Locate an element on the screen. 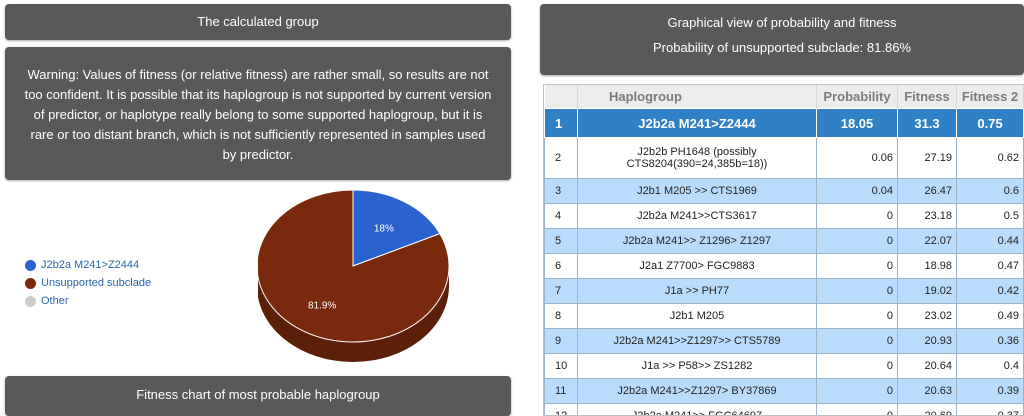 Image resolution: width=1024 pixels, height=416 pixels. haplogroup-column-header: Haplogroup is located at coordinates (697, 97).